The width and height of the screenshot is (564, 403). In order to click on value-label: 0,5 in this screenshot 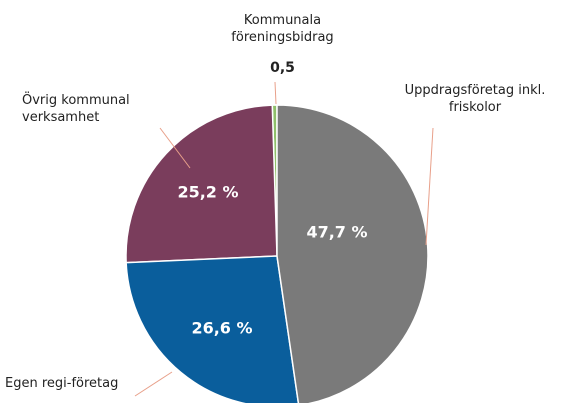, I will do `click(282, 68)`.